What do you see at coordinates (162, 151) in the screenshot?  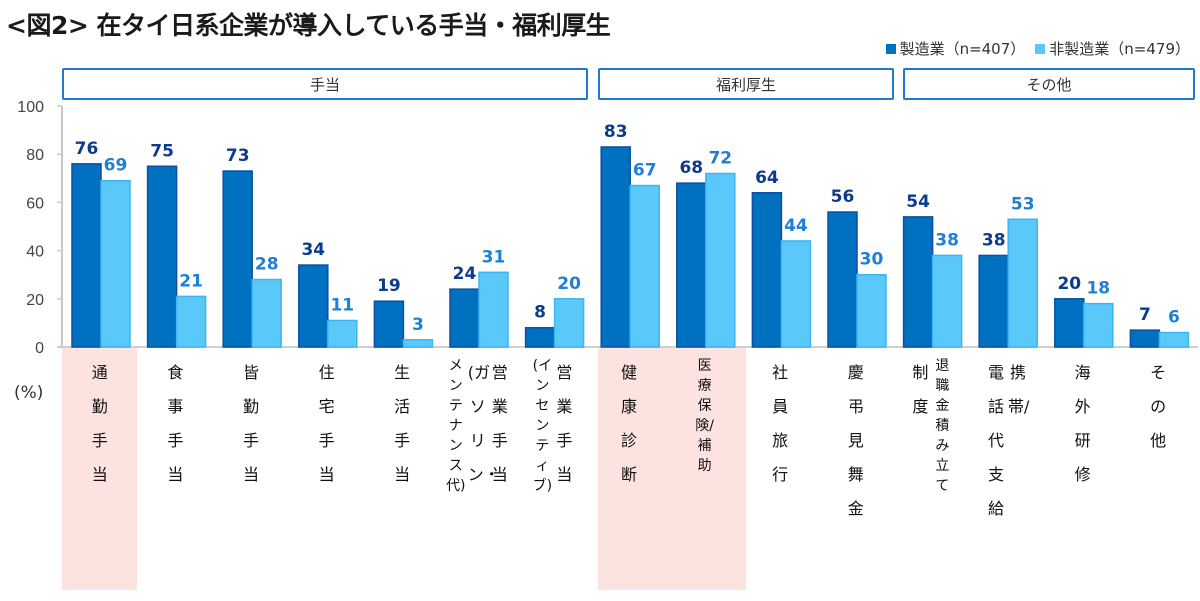 I see `data-label-manufacturing: 75` at bounding box center [162, 151].